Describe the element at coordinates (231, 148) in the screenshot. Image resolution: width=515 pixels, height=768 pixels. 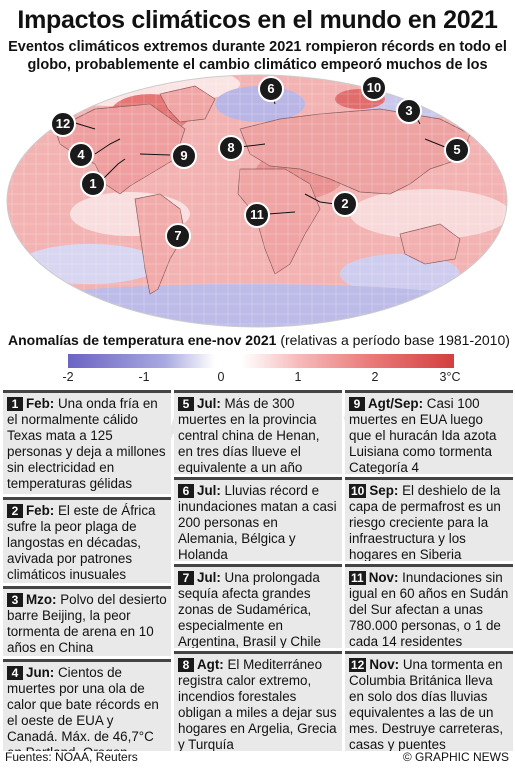
I see `map-marker-8: 8` at that location.